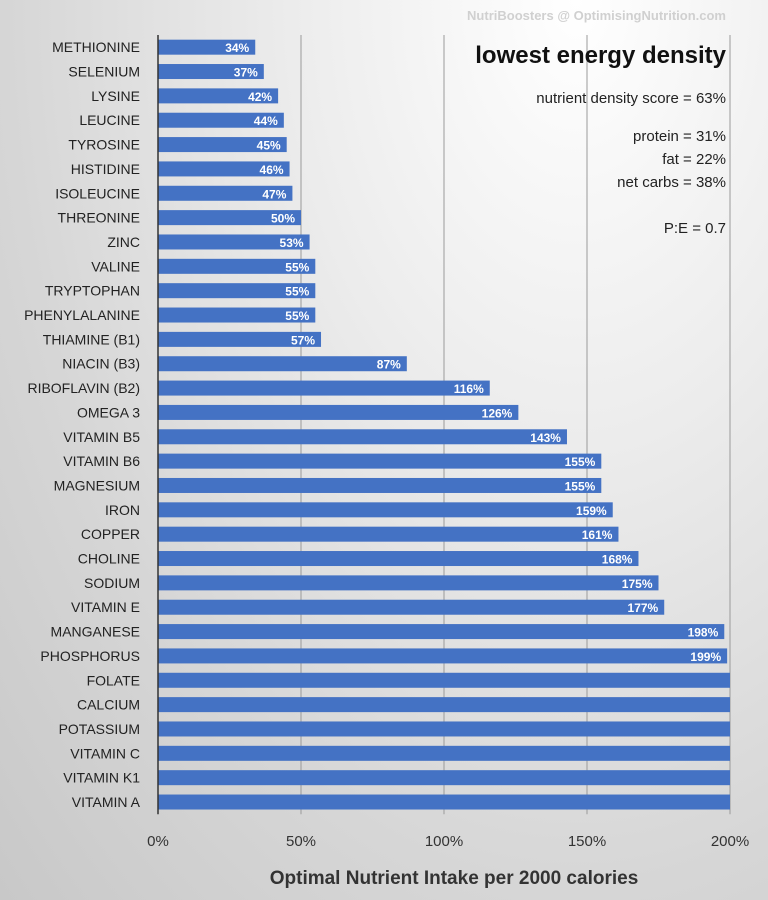 The width and height of the screenshot is (768, 900). I want to click on data-label: 37%, so click(246, 73).